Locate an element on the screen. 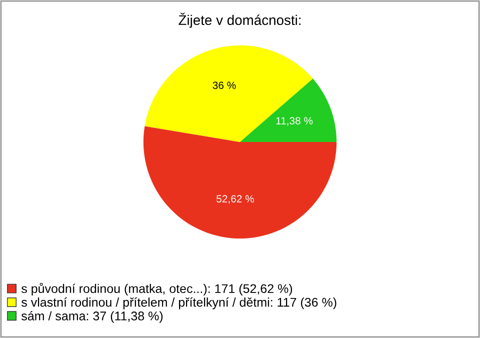 This screenshot has height=338, width=480. data-label: 52,62 % is located at coordinates (235, 199).